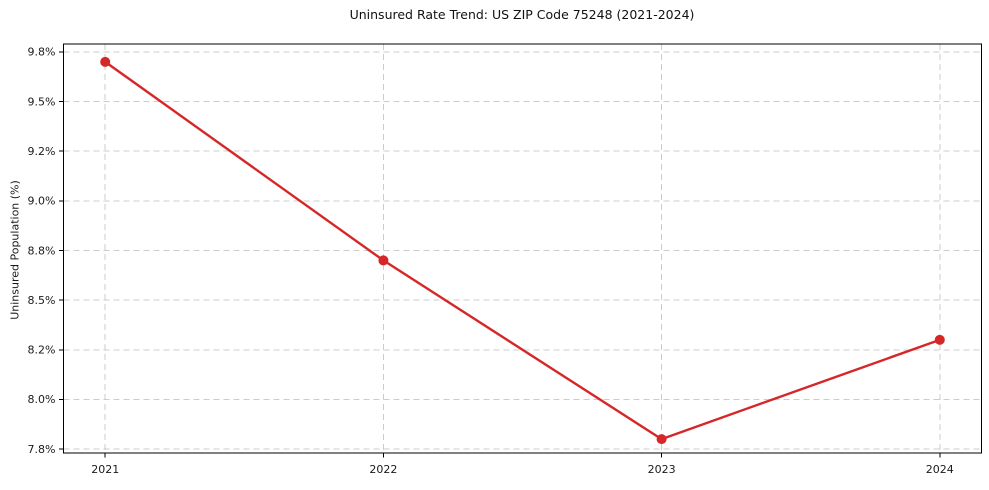  Describe the element at coordinates (661, 439) in the screenshot. I see `data-point-2023` at that location.